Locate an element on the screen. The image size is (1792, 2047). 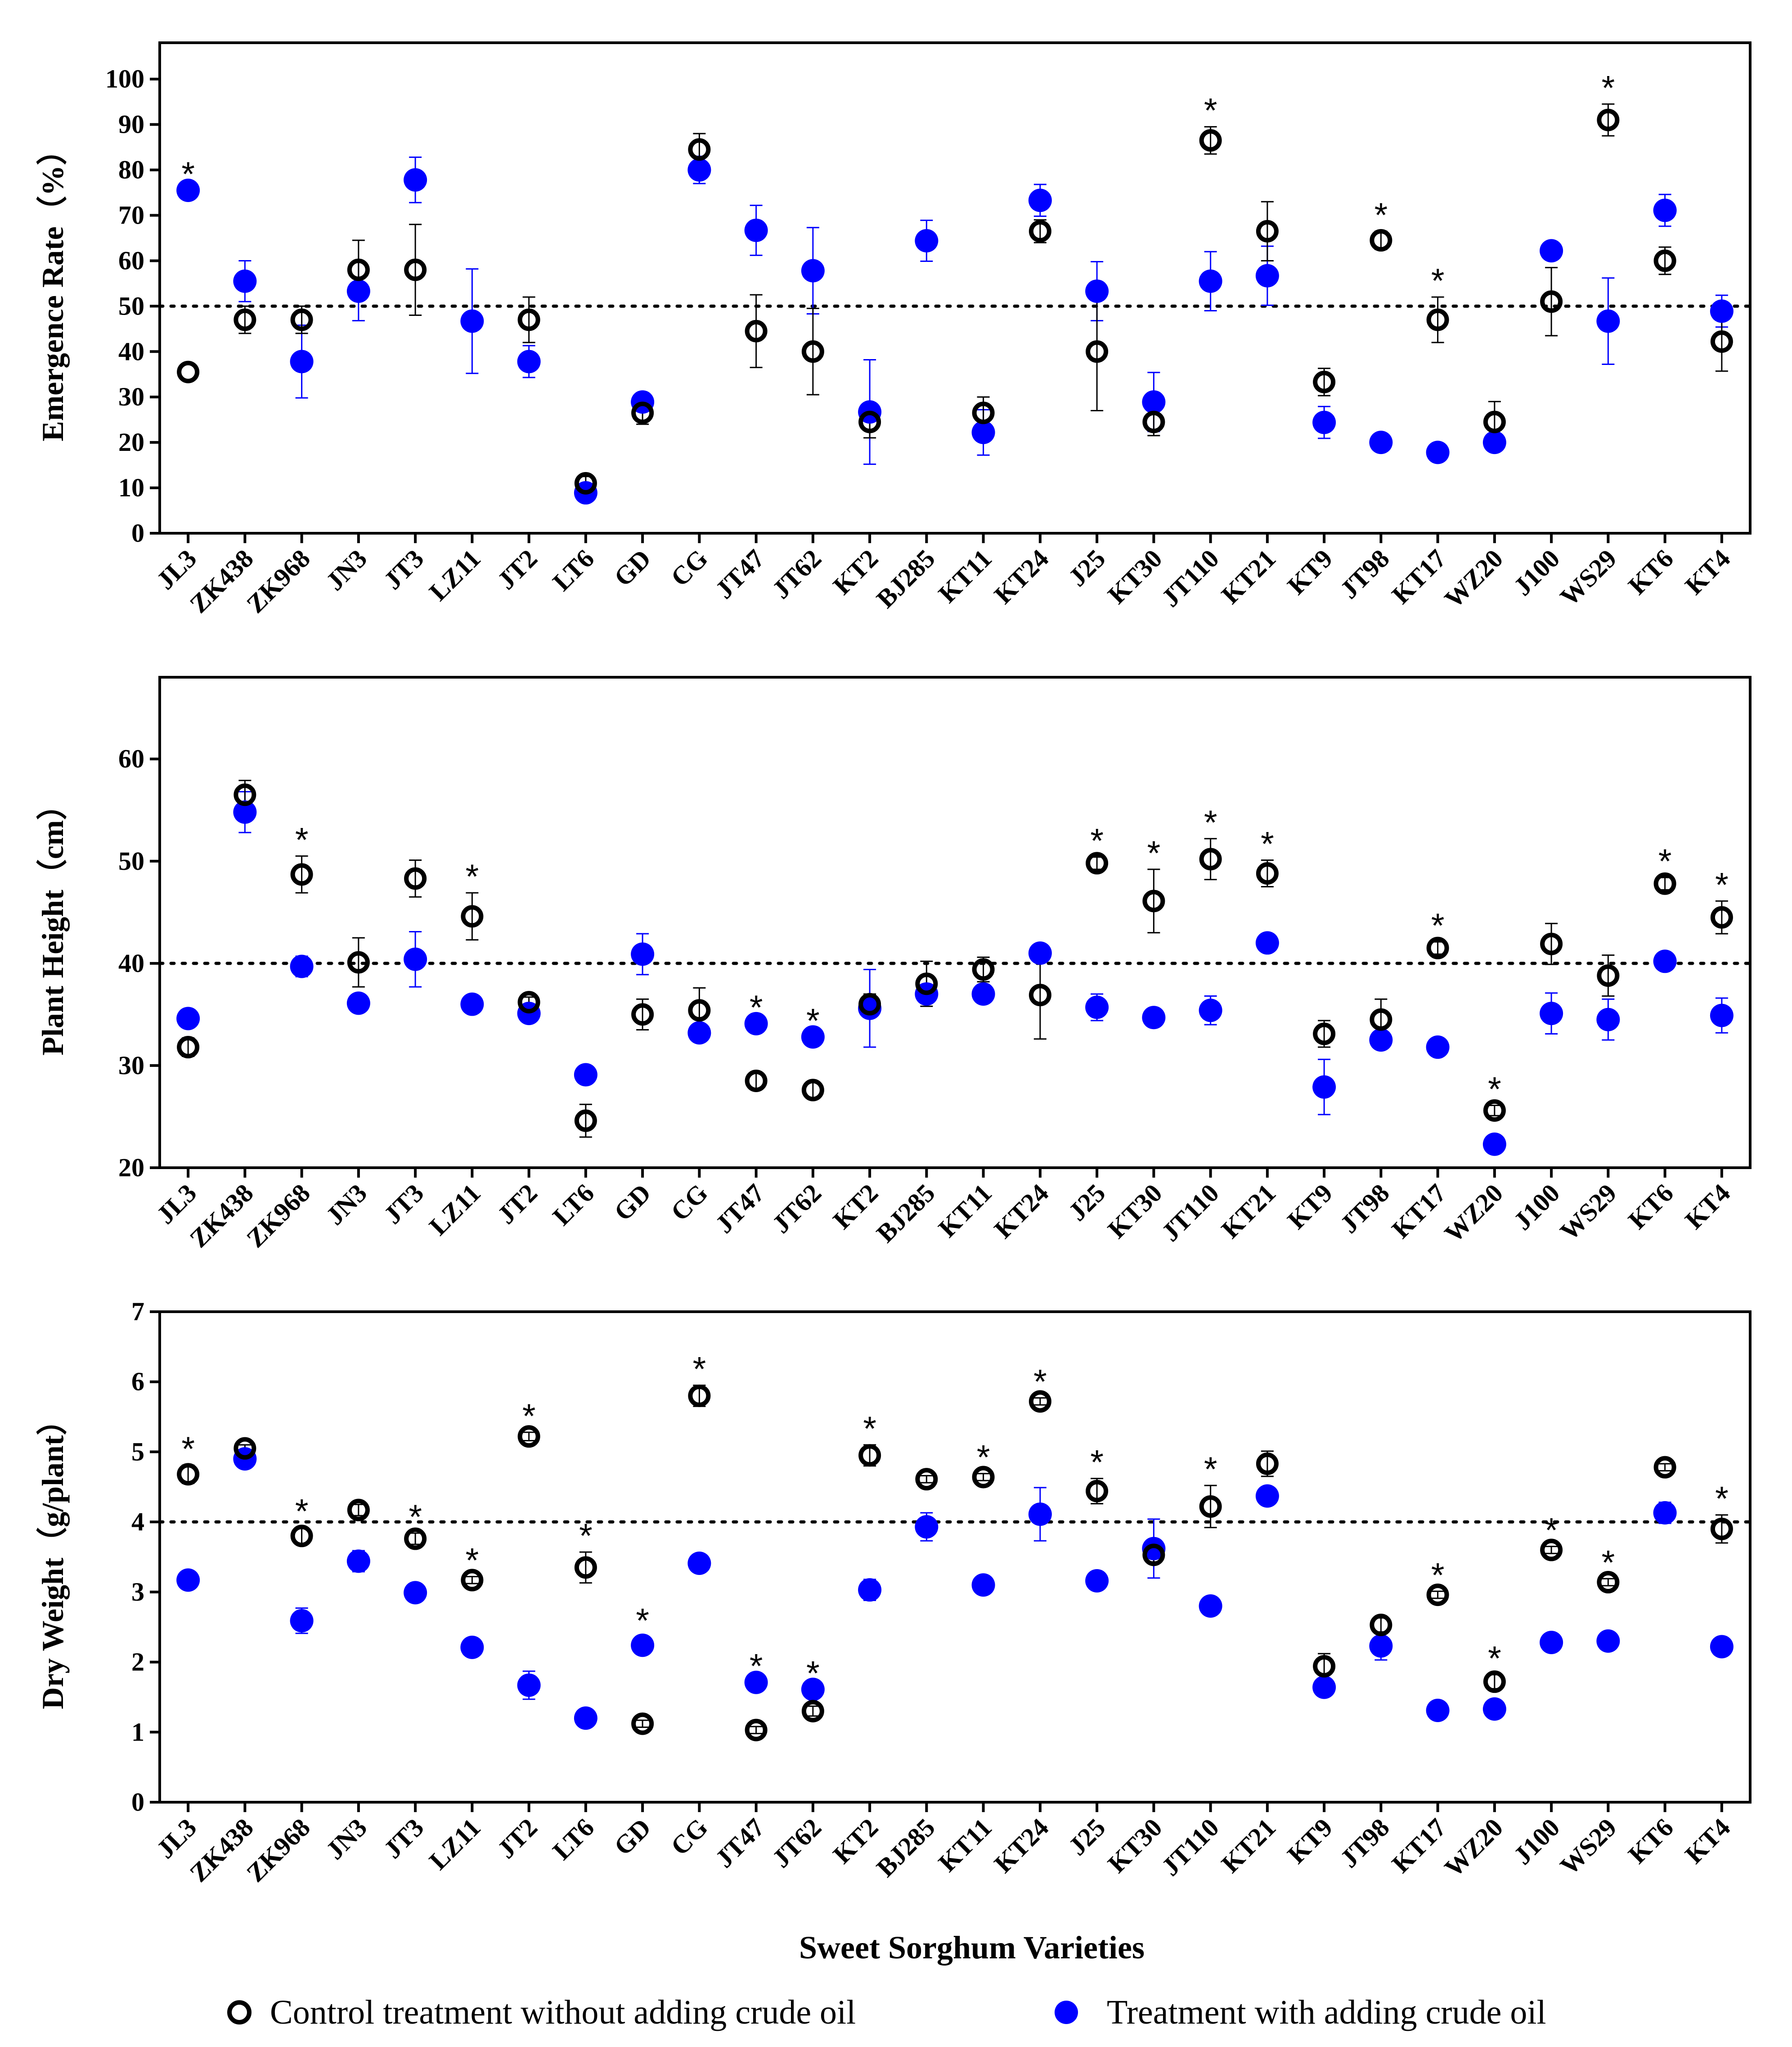
treatment-point-j100 is located at coordinates (1551, 1014).